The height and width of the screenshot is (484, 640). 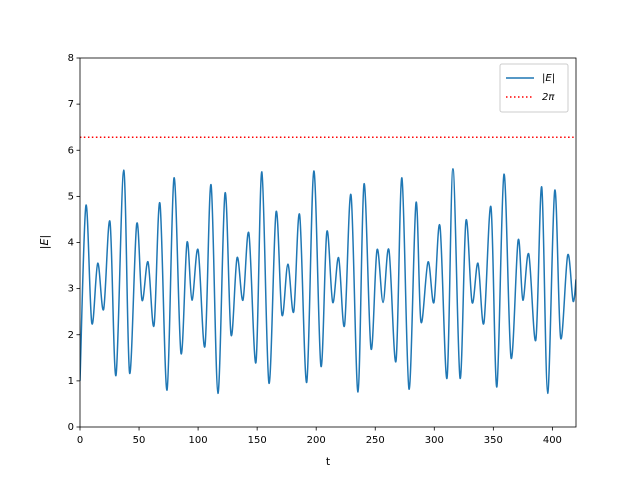 What do you see at coordinates (71, 427) in the screenshot?
I see `y-tick-label: 0` at bounding box center [71, 427].